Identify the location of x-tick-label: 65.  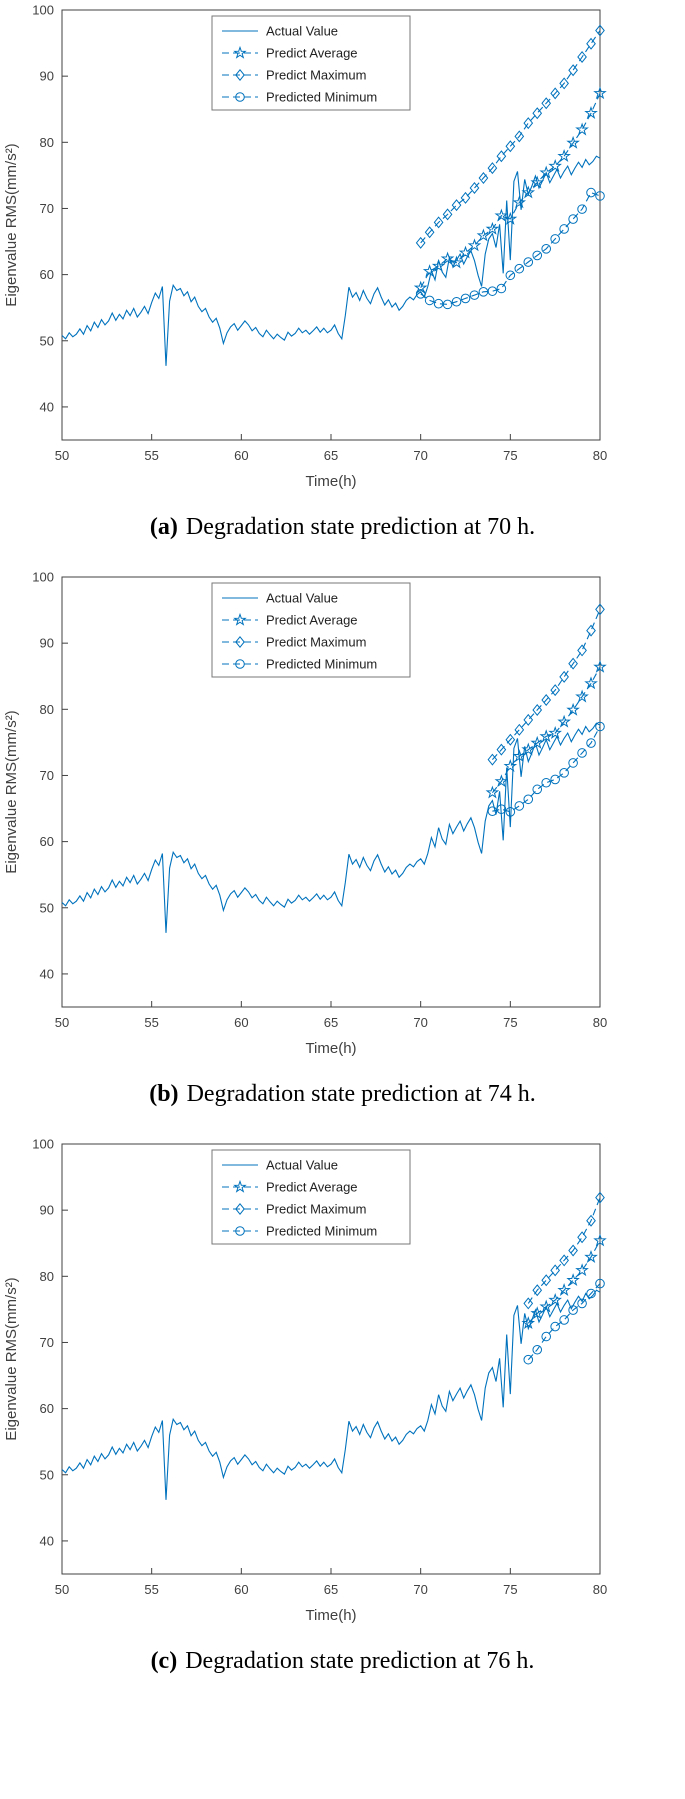
(331, 1022).